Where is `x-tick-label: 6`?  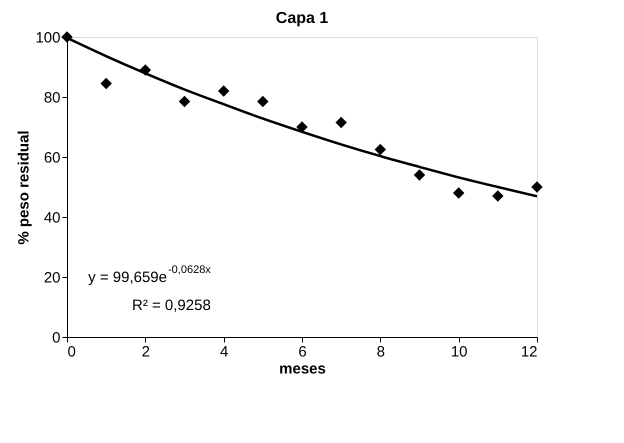 x-tick-label: 6 is located at coordinates (302, 352).